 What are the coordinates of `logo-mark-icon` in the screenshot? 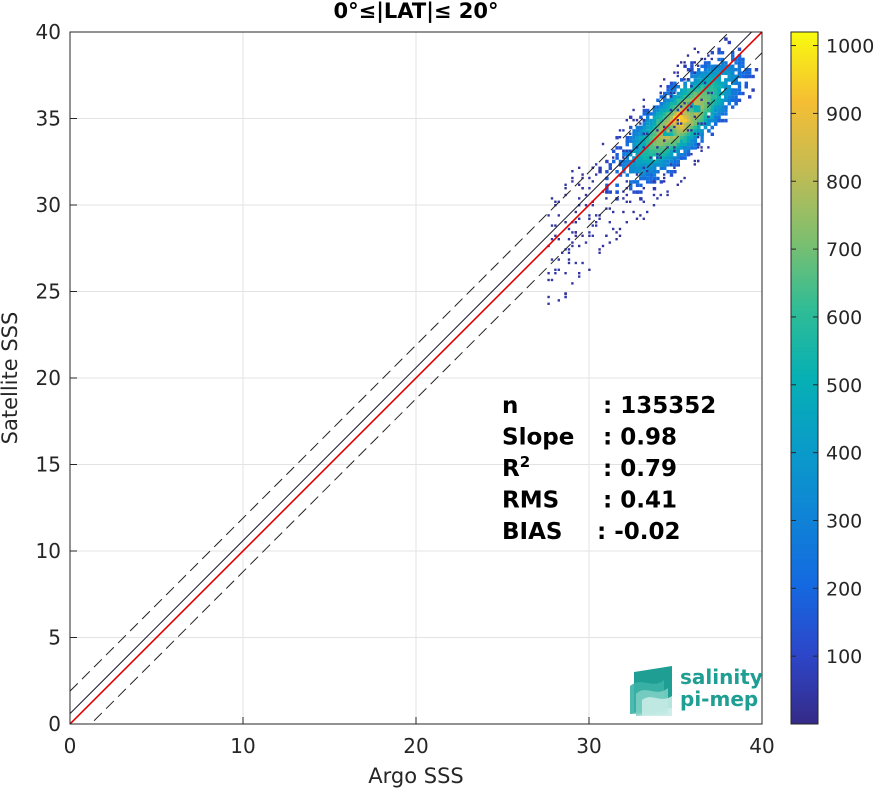 It's located at (651, 691).